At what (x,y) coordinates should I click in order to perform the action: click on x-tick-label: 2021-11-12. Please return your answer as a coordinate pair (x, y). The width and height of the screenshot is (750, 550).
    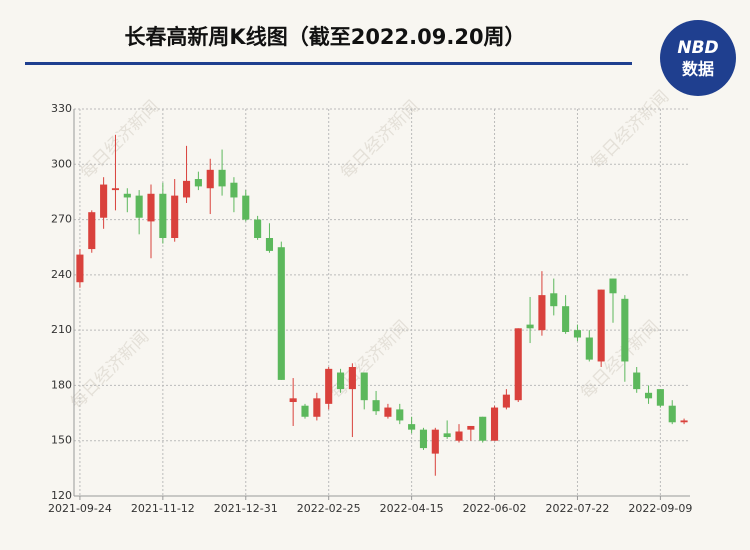
    Looking at the image, I should click on (163, 508).